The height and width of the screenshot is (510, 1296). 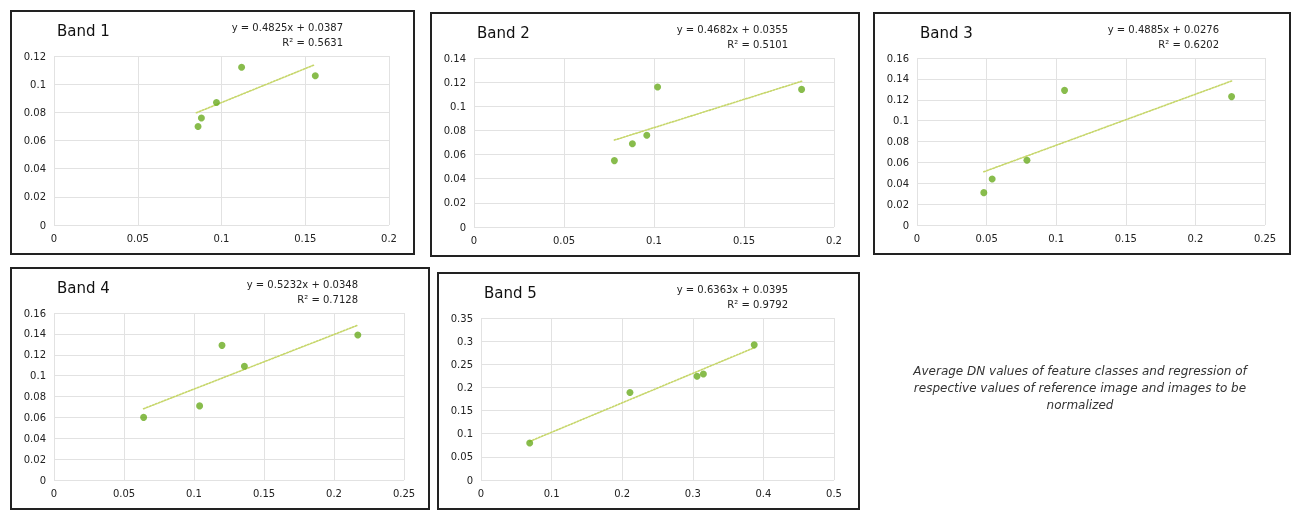 What do you see at coordinates (465, 387) in the screenshot?
I see `y-tick-label: 0.2` at bounding box center [465, 387].